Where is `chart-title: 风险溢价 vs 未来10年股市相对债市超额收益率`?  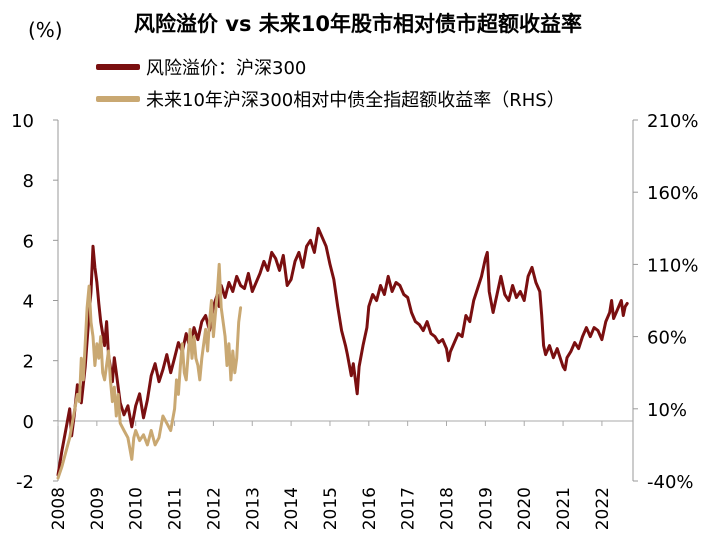
chart-title: 风险溢价 vs 未来10年股市相对债市超额收益率 is located at coordinates (358, 24).